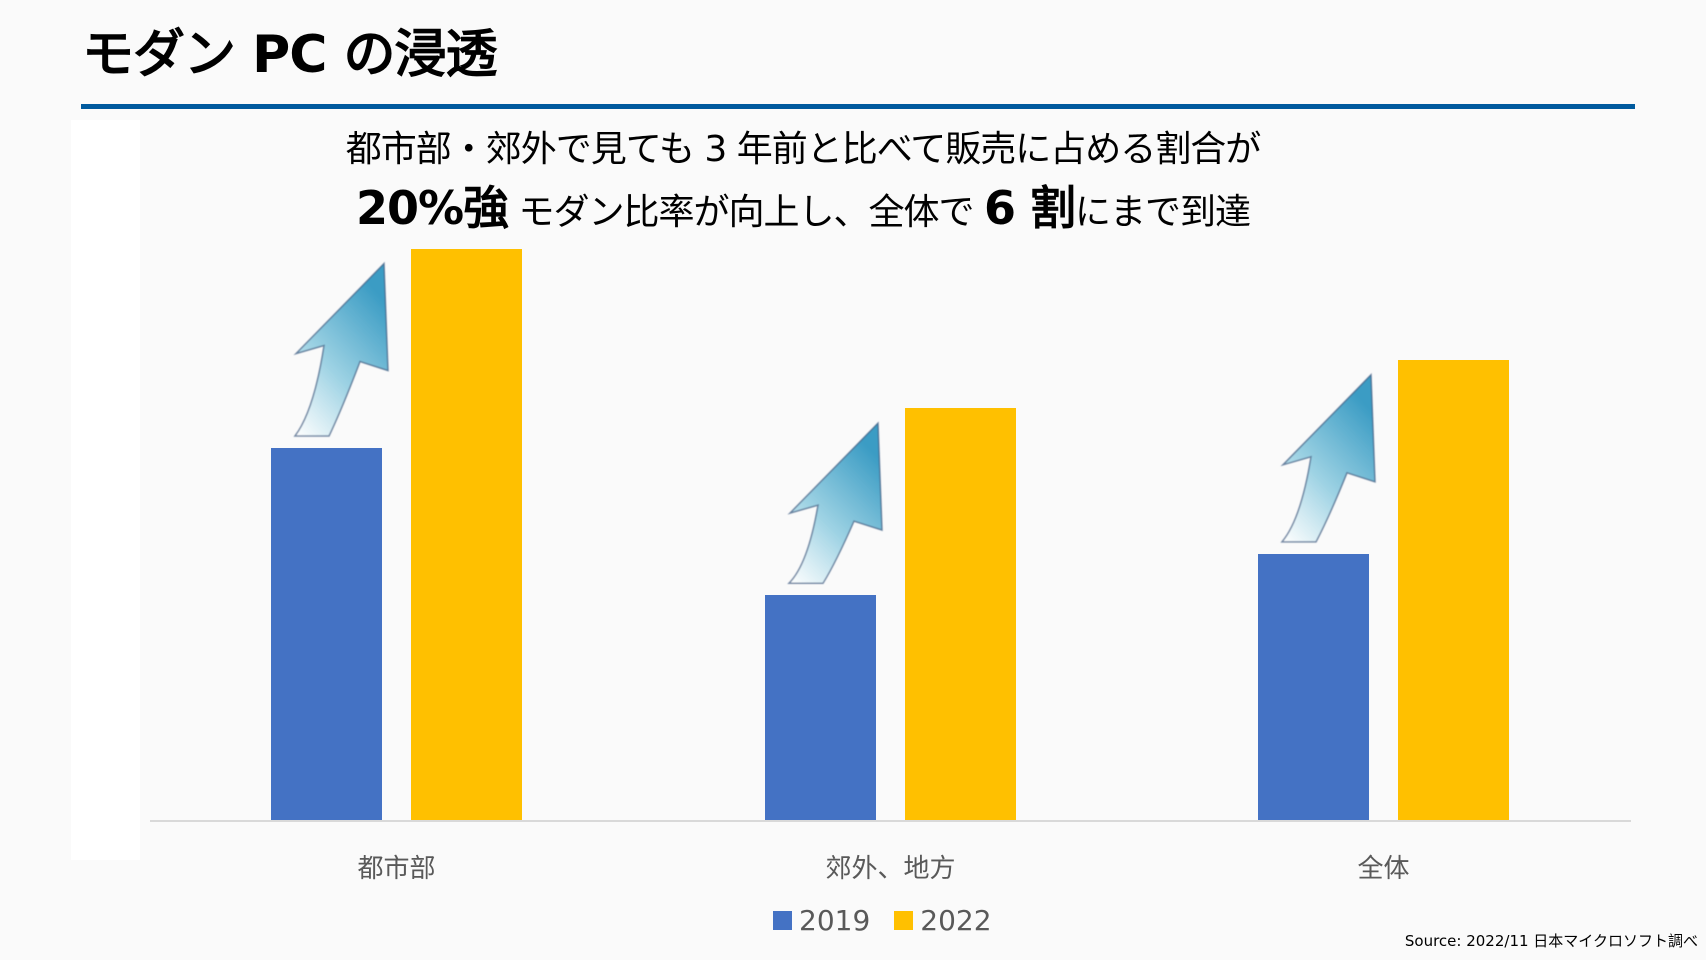 Image resolution: width=1706 pixels, height=960 pixels. I want to click on source-note: Source: 2022/11 日本マイクロソフト調べ, so click(1551, 941).